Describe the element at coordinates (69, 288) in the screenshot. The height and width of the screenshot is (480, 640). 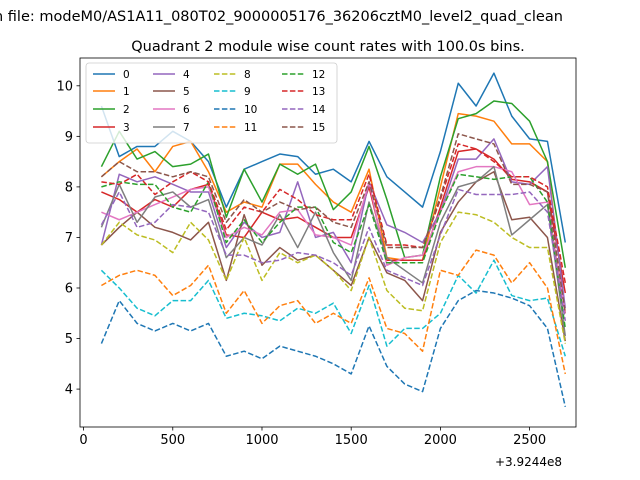
I see `y-tick-label: 6` at that location.